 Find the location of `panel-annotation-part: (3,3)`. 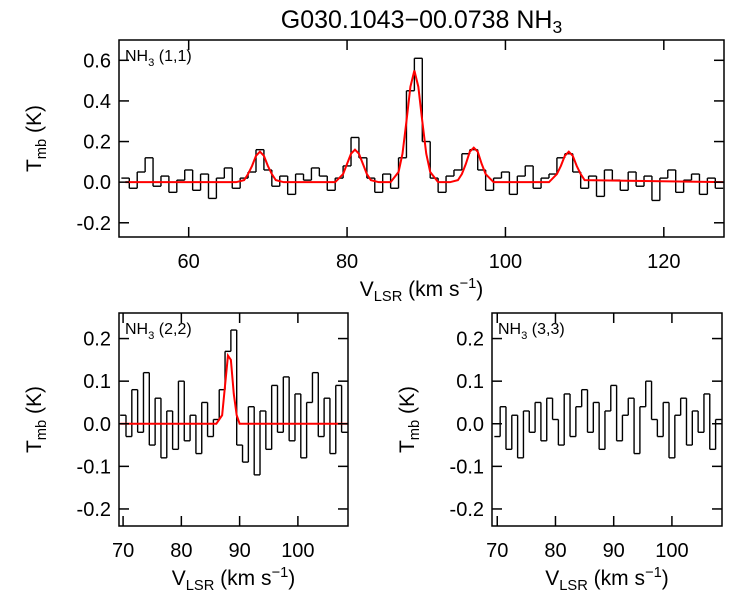

panel-annotation-part: (3,3) is located at coordinates (545, 329).